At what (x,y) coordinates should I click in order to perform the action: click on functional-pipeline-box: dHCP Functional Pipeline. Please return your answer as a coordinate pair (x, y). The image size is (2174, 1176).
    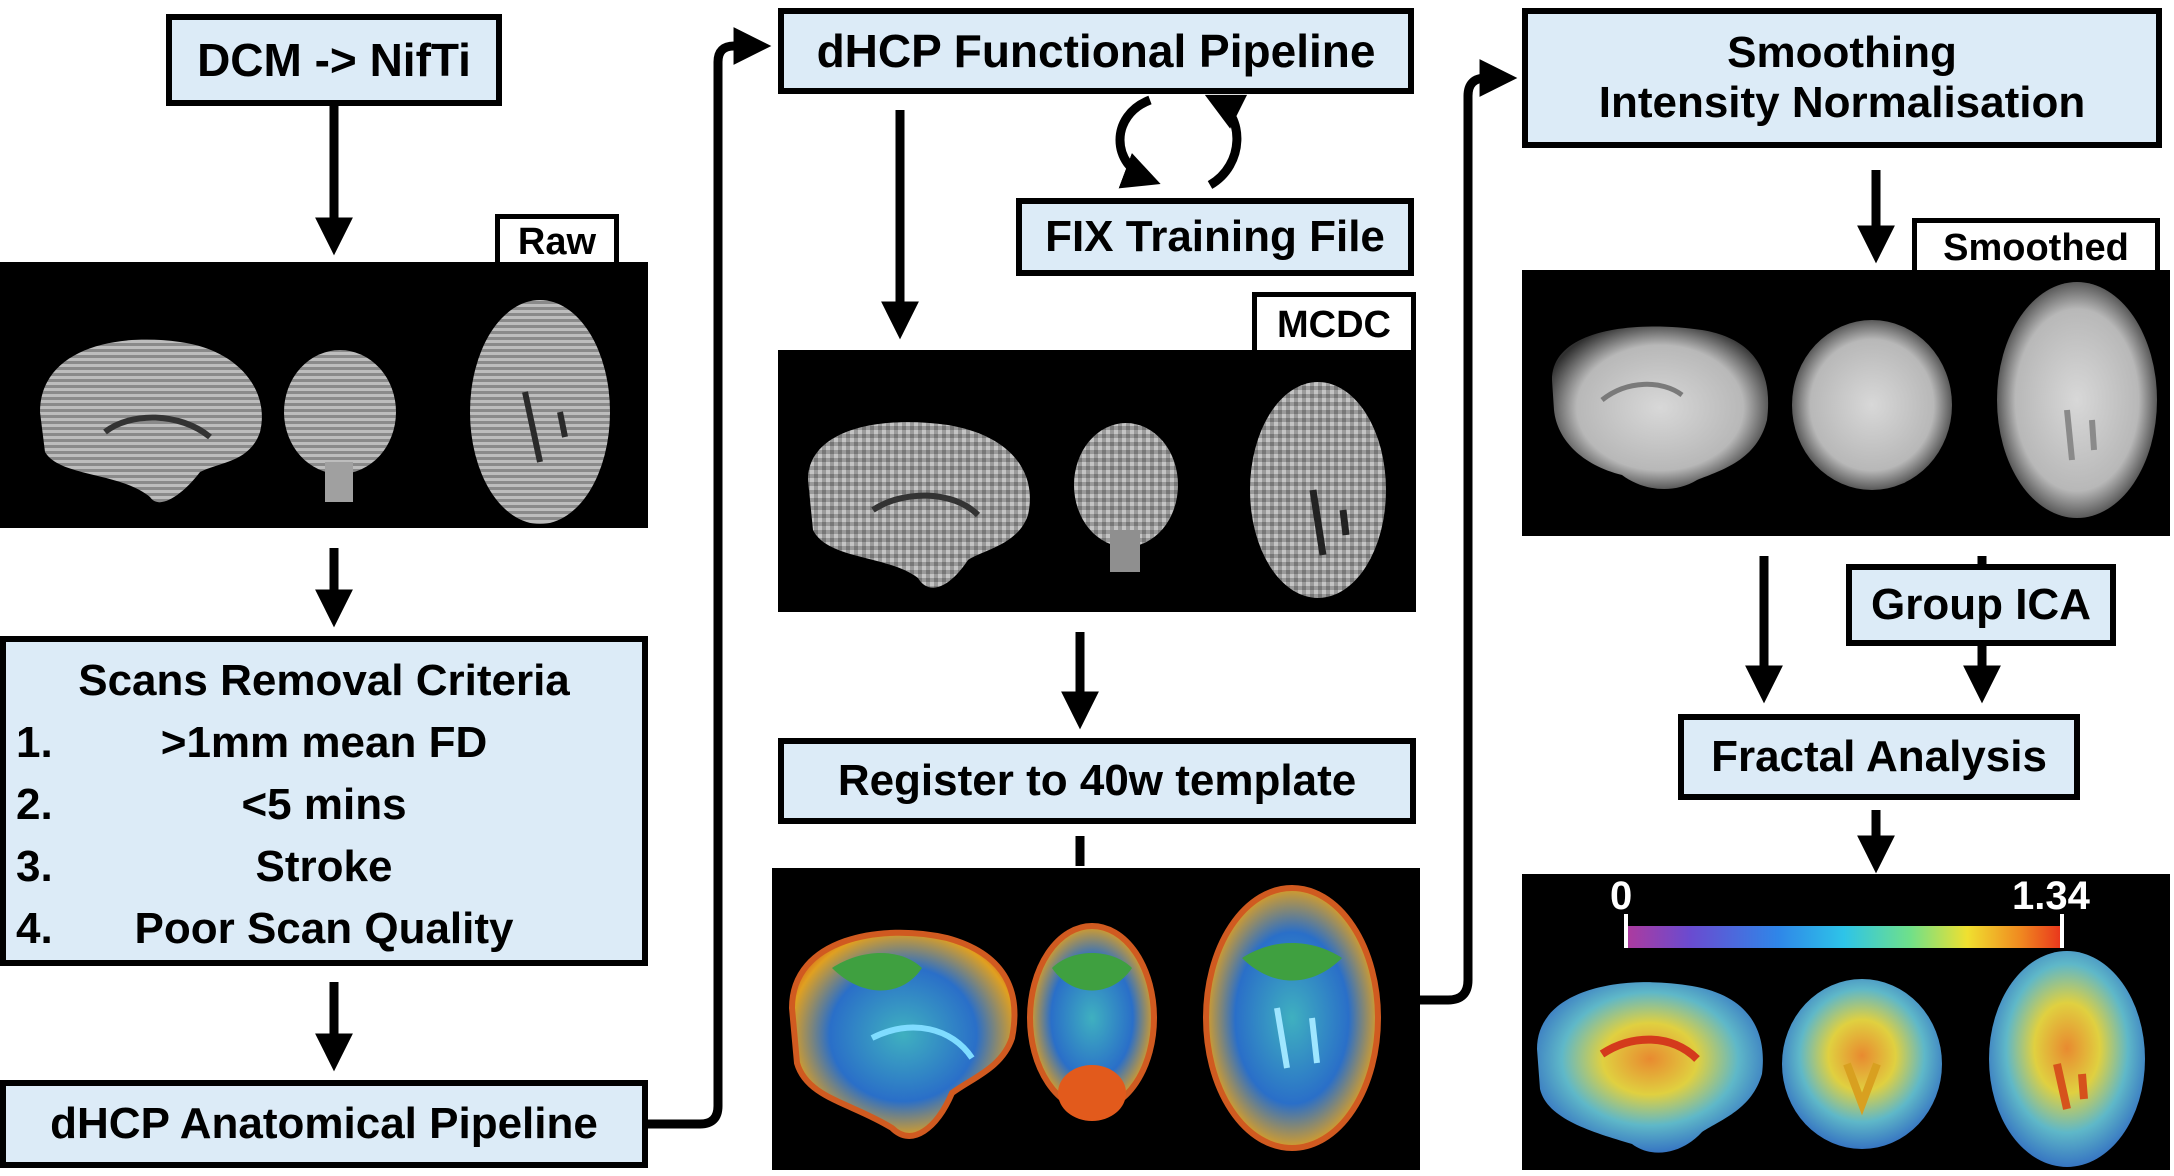
    Looking at the image, I should click on (1096, 51).